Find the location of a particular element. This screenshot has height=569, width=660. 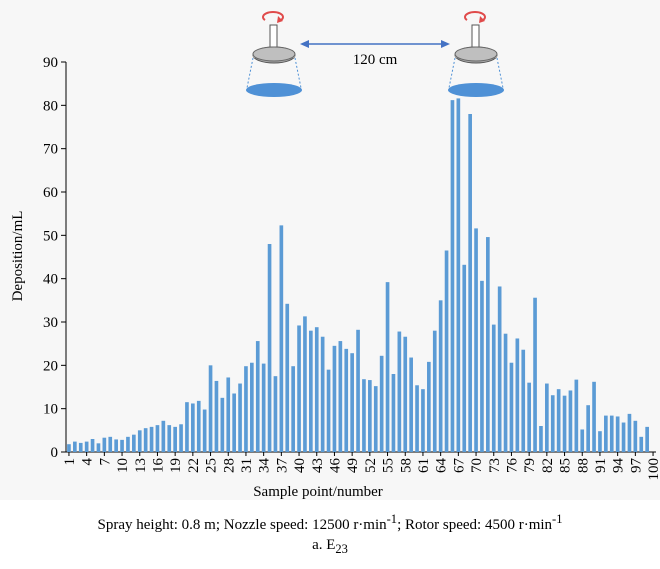

x-tick-label: 22 is located at coordinates (194, 465).